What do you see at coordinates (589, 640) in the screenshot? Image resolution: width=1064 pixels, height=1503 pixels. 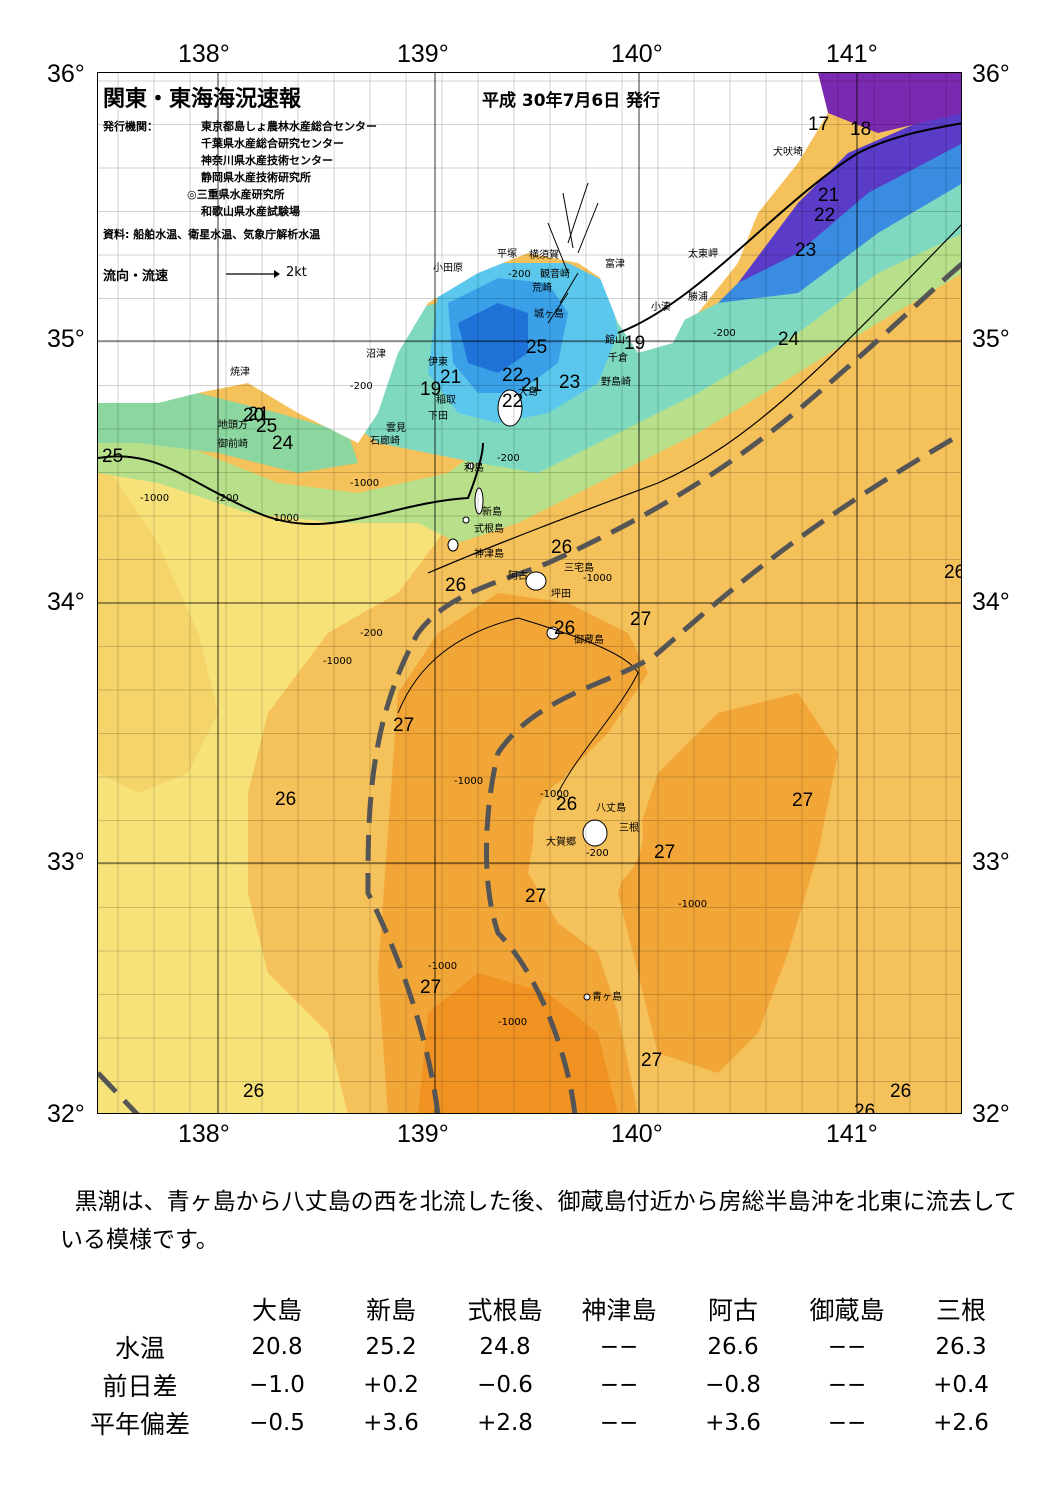 I see `place-label: 御蔵島` at bounding box center [589, 640].